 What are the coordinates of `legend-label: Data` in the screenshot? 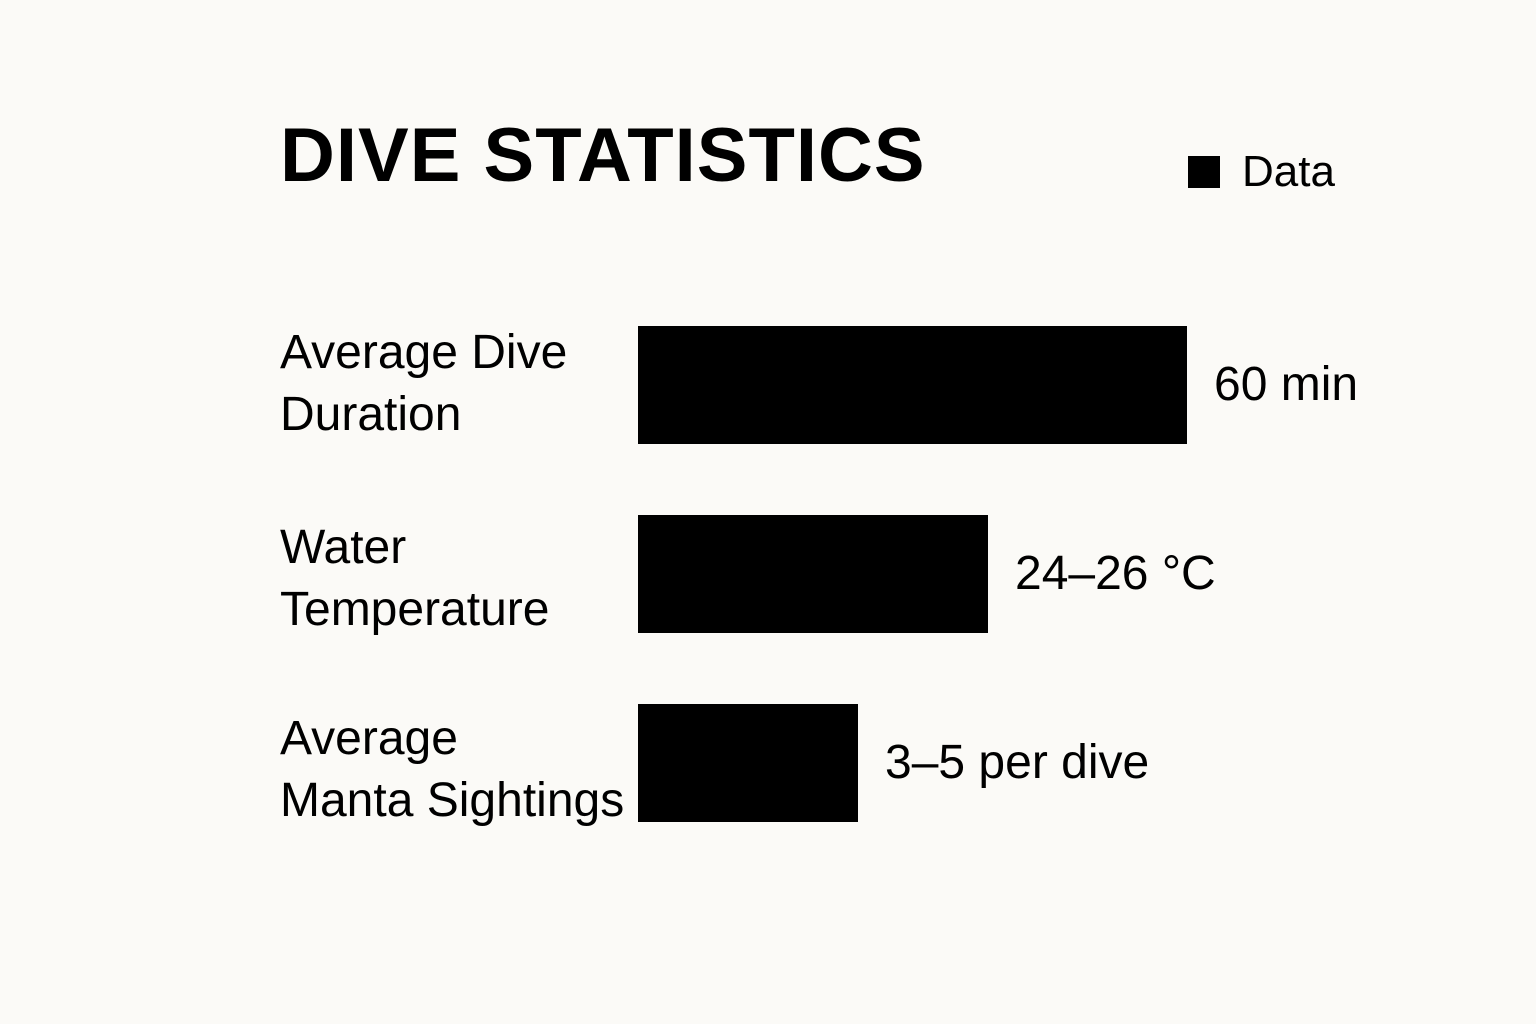 It's located at (1288, 171).